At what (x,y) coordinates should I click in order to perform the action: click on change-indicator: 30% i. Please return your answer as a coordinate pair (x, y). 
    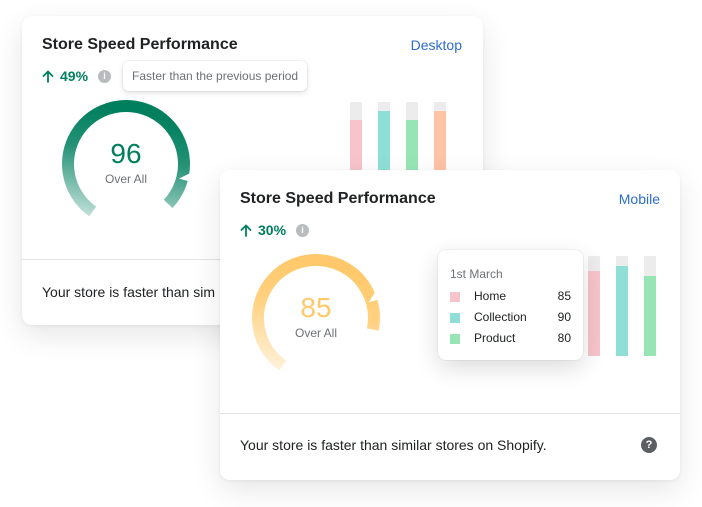
    Looking at the image, I should click on (275, 230).